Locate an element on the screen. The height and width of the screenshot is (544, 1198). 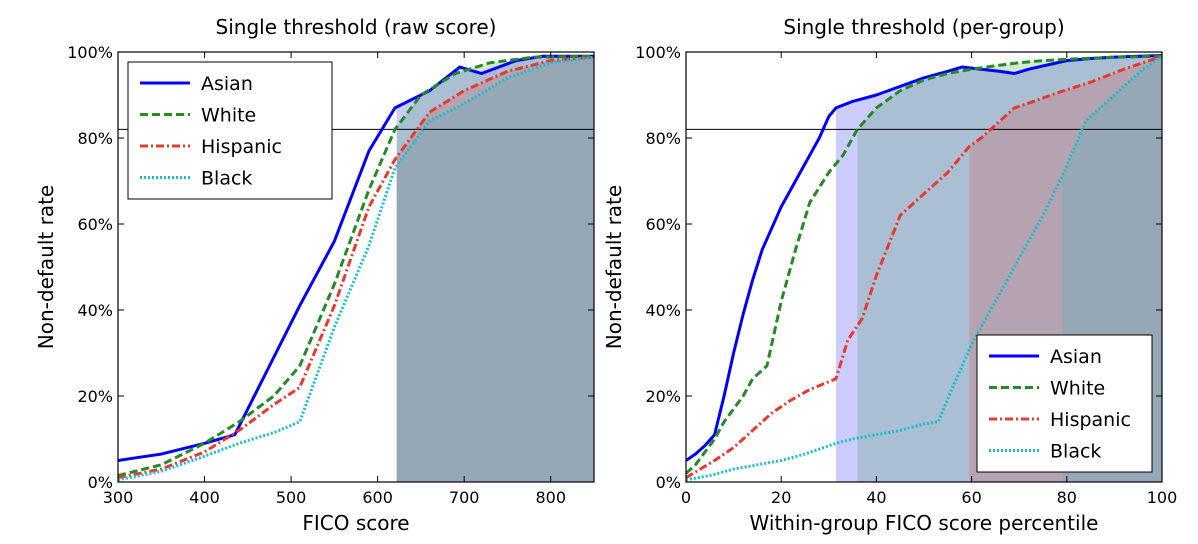
x-tick-label: 500 is located at coordinates (291, 497).